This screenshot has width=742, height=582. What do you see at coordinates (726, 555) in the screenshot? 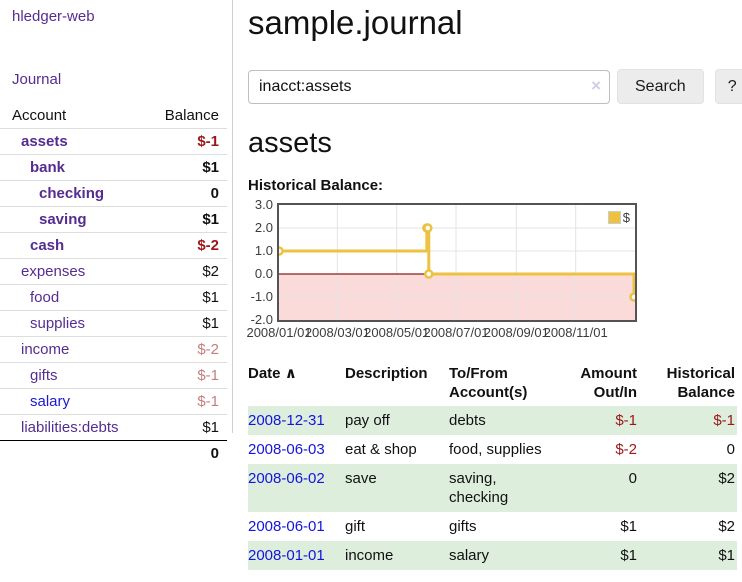
I see `transaction-balance: $1` at bounding box center [726, 555].